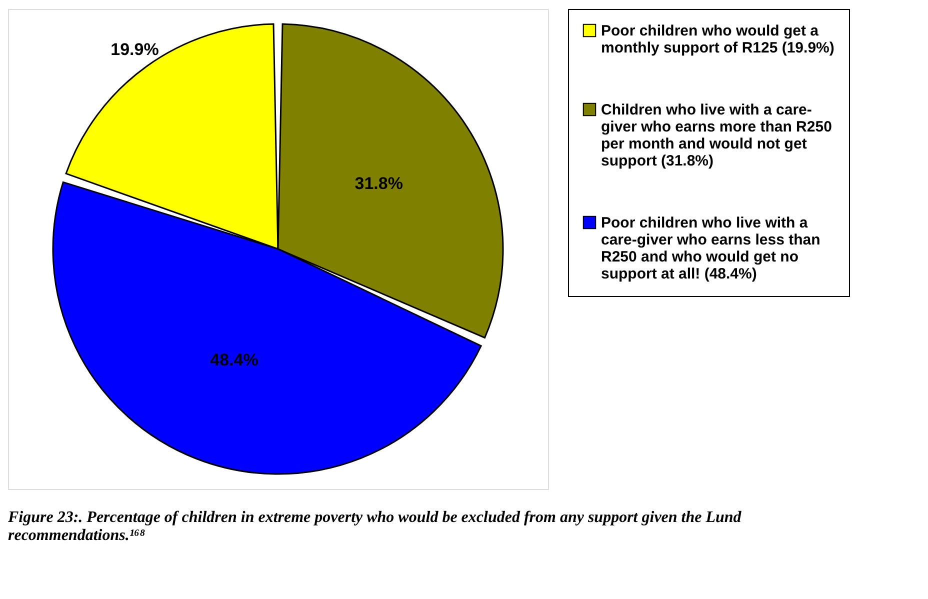 This screenshot has width=928, height=599. What do you see at coordinates (710, 248) in the screenshot?
I see `legend-label: Poor children who live with a care-giver who earns less than R250 and who would get no support at all! (48.4%)` at bounding box center [710, 248].